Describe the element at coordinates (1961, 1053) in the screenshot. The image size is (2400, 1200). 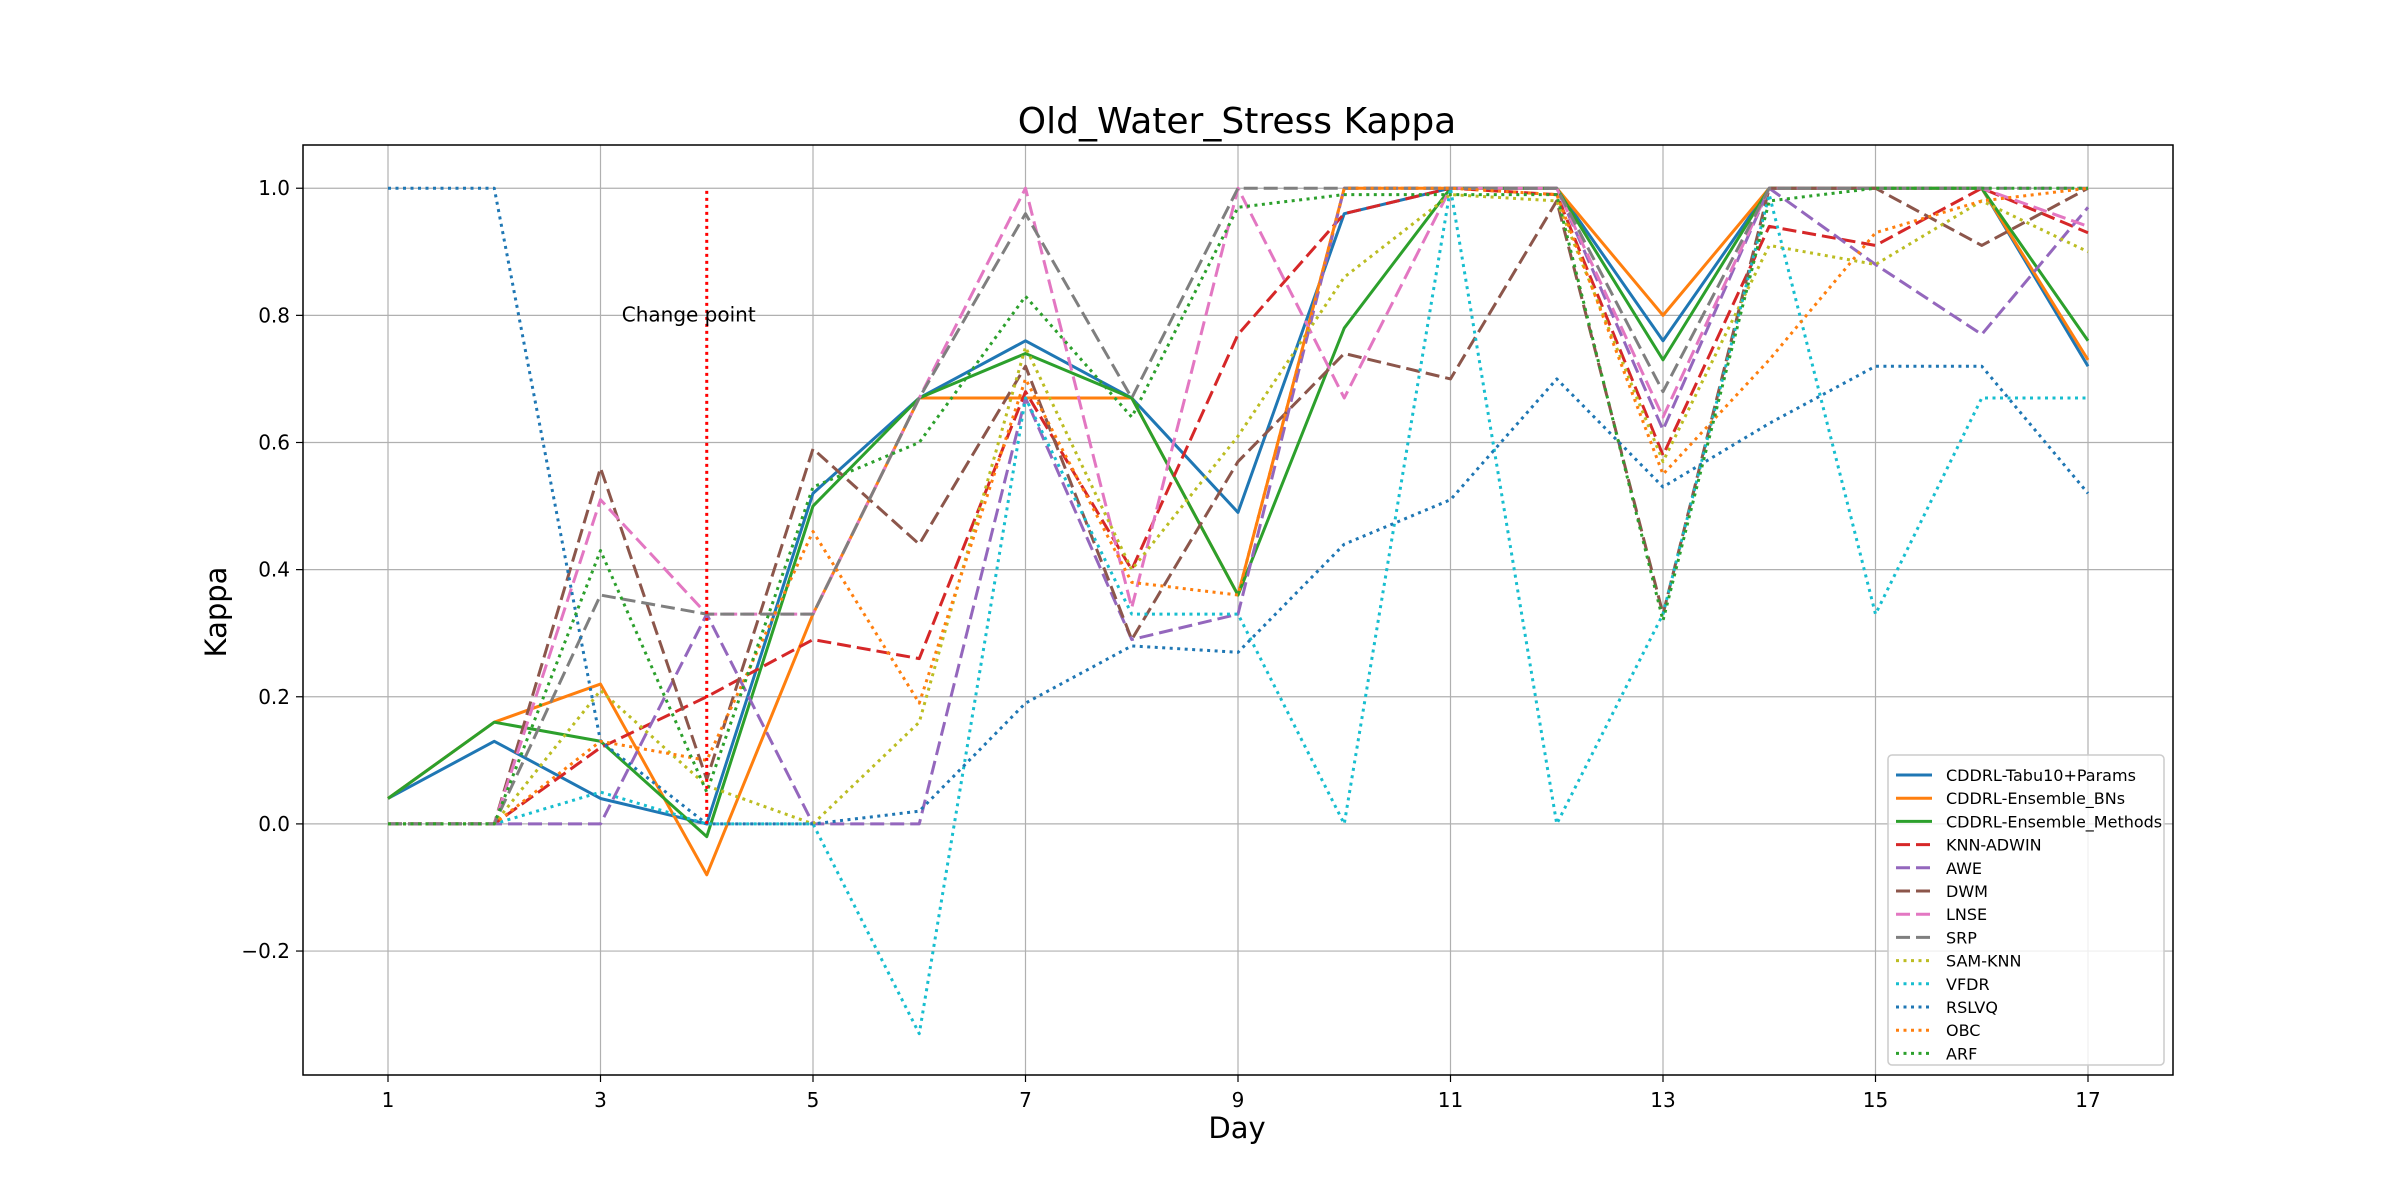
I see `legend-label: ARF` at that location.